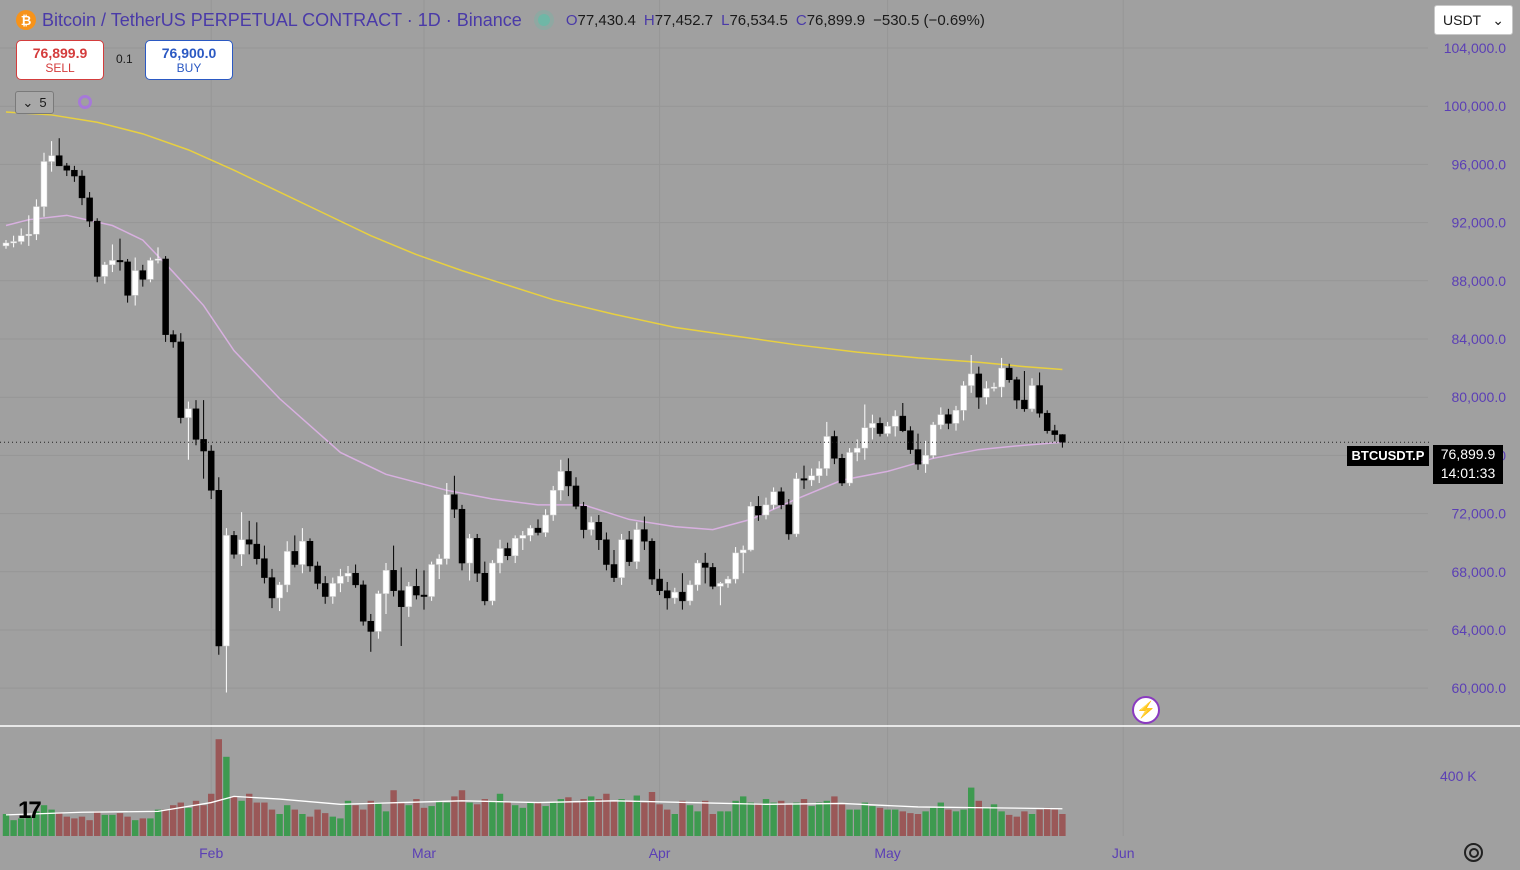  I want to click on buy-price: 76,900.0, so click(189, 53).